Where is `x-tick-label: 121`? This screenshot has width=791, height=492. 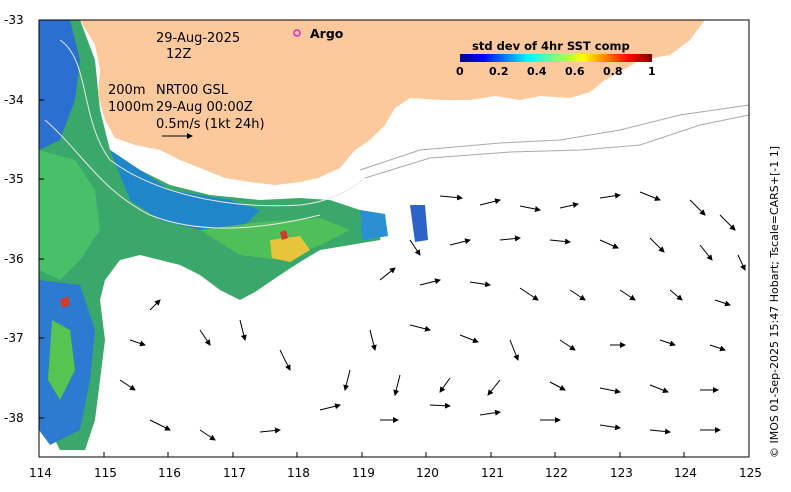
x-tick-label: 121 is located at coordinates (492, 473).